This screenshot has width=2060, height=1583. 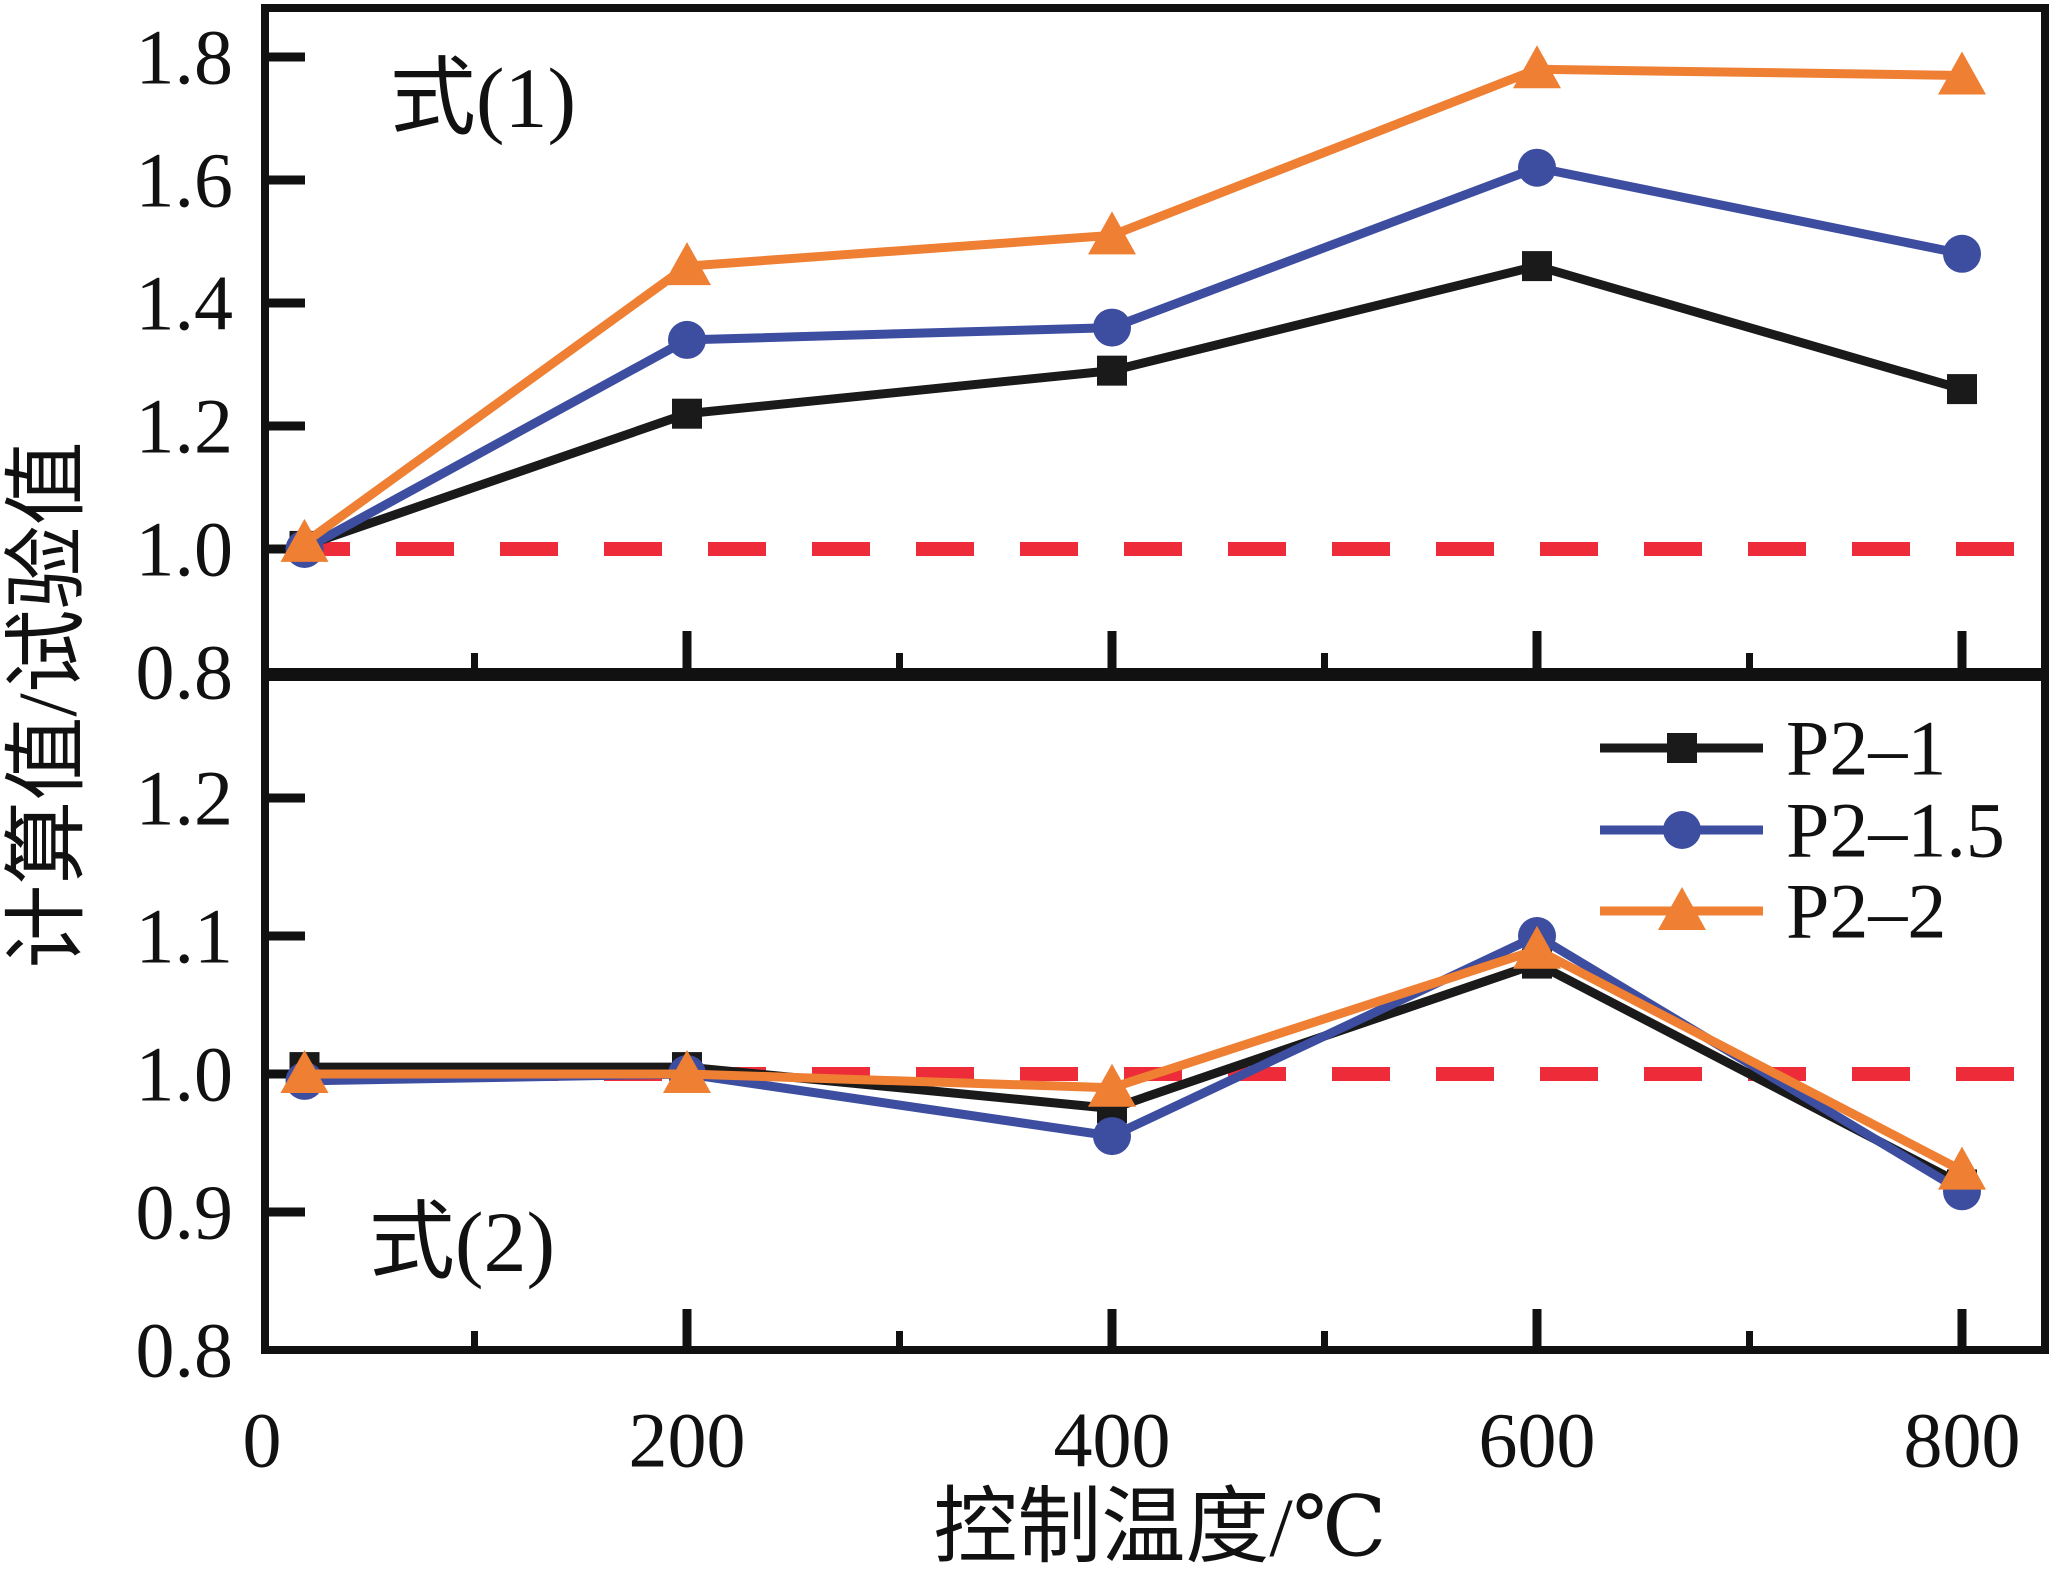 I want to click on eq1-annotation: 式(1), so click(x=483, y=98).